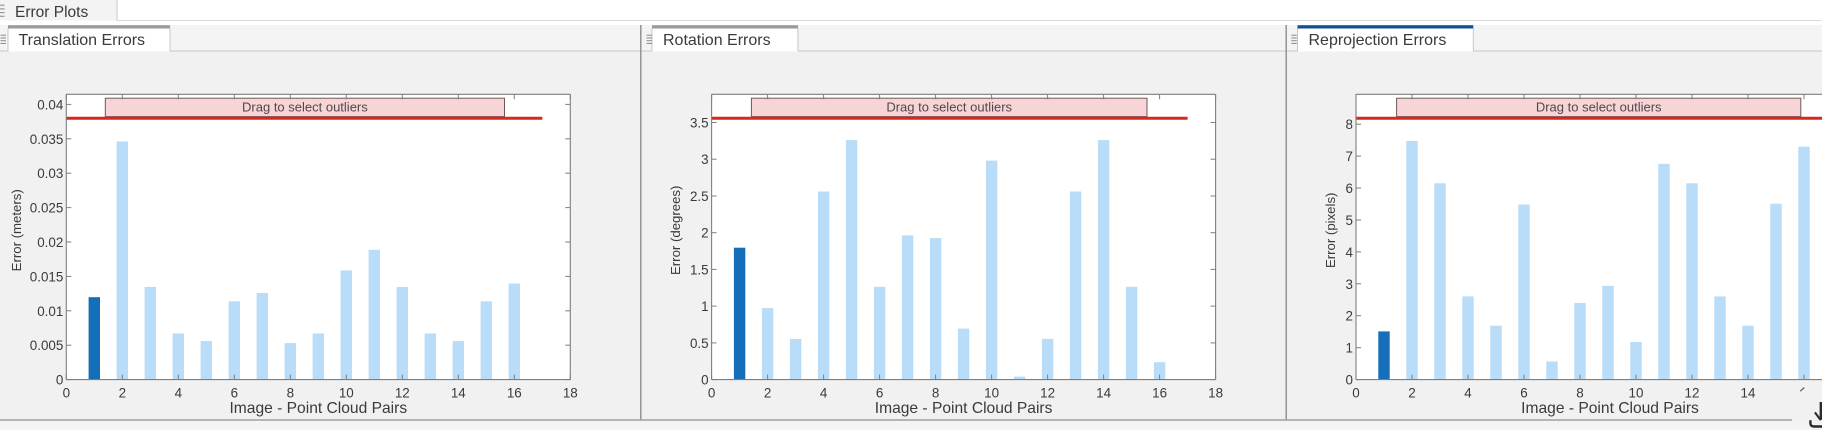  What do you see at coordinates (50, 173) in the screenshot?
I see `svg-text: 0.03` at bounding box center [50, 173].